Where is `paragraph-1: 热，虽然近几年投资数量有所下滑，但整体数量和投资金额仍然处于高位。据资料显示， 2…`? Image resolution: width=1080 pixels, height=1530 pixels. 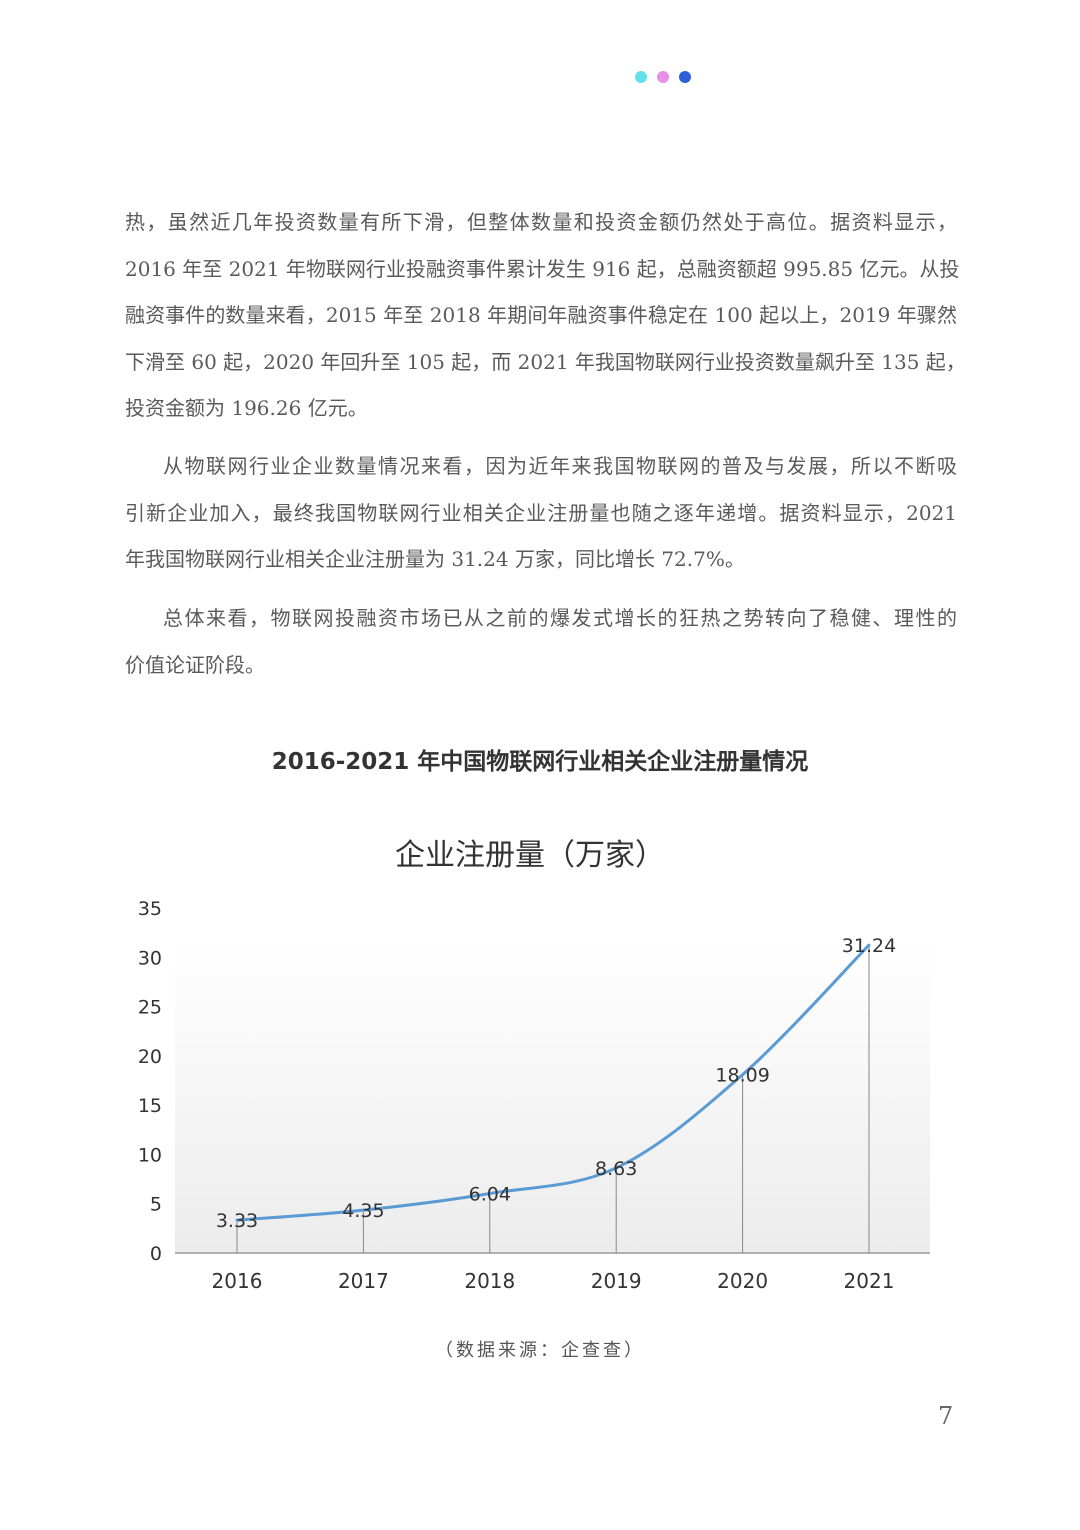
paragraph-1: 热，虽然近几年投资数量有所下滑，但整体数量和投资金额仍然处于高位。据资料显示， 2… is located at coordinates (545, 315).